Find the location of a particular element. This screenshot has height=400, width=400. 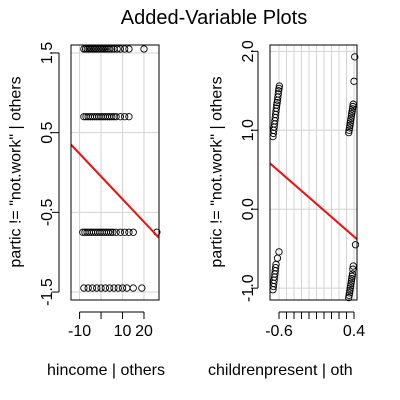

x-axis-label: hincome | others is located at coordinates (106, 370).